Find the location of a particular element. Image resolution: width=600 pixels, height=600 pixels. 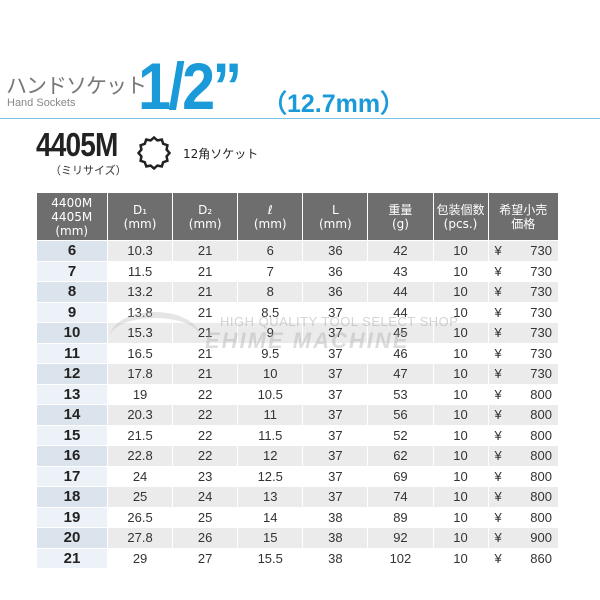

table-cell: 26 is located at coordinates (205, 537).